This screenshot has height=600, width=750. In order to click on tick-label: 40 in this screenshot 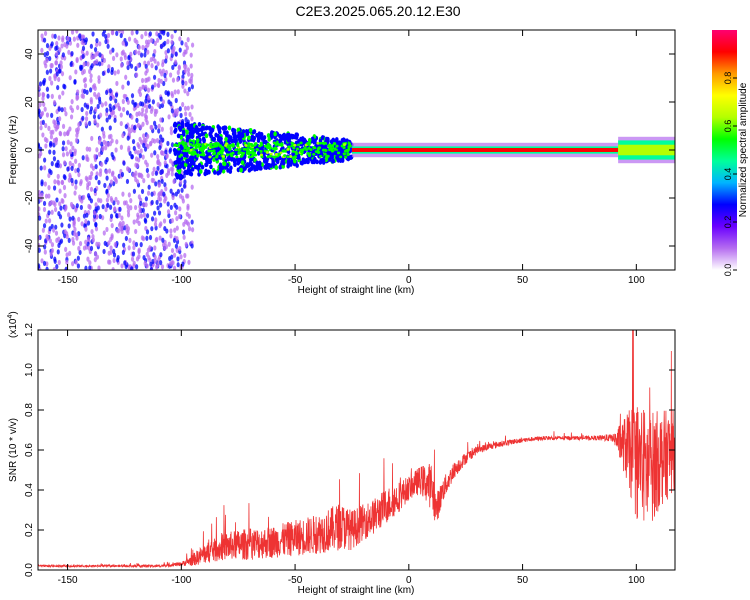, I will do `click(29, 54)`.